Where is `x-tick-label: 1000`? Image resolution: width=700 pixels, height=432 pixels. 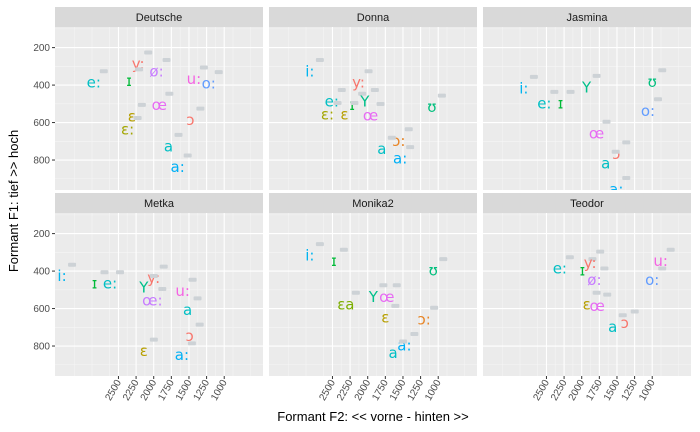 x-tick-label: 1000 is located at coordinates (647, 390).